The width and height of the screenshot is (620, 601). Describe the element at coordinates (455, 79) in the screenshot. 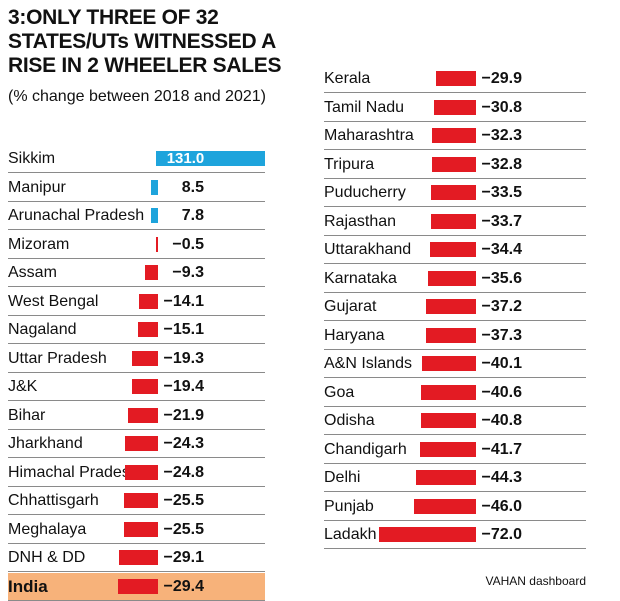

I see `chart-row: Kerala −29.9` at that location.